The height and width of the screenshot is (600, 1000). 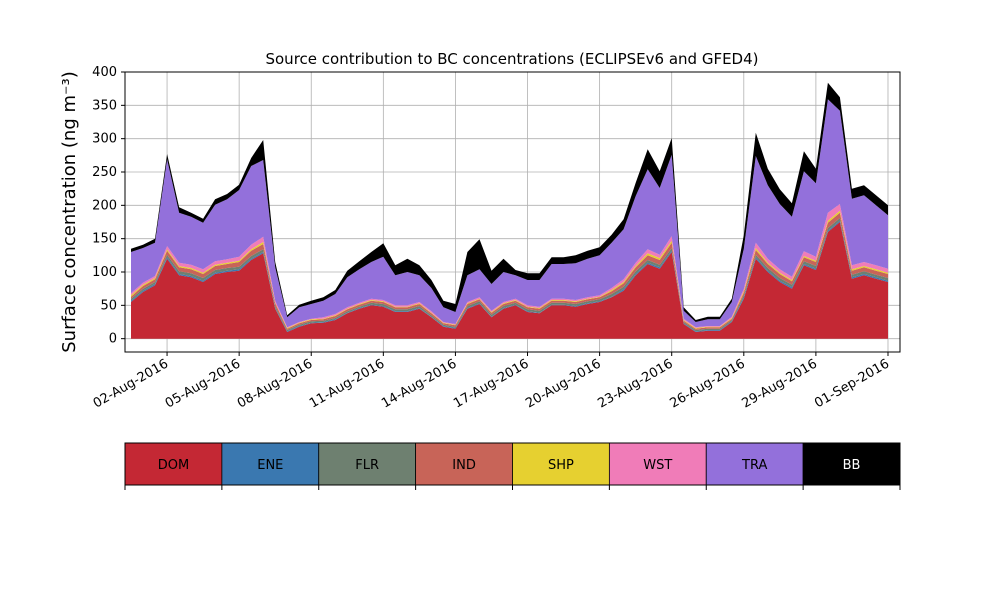 I want to click on legend-label: FLR, so click(x=367, y=465).